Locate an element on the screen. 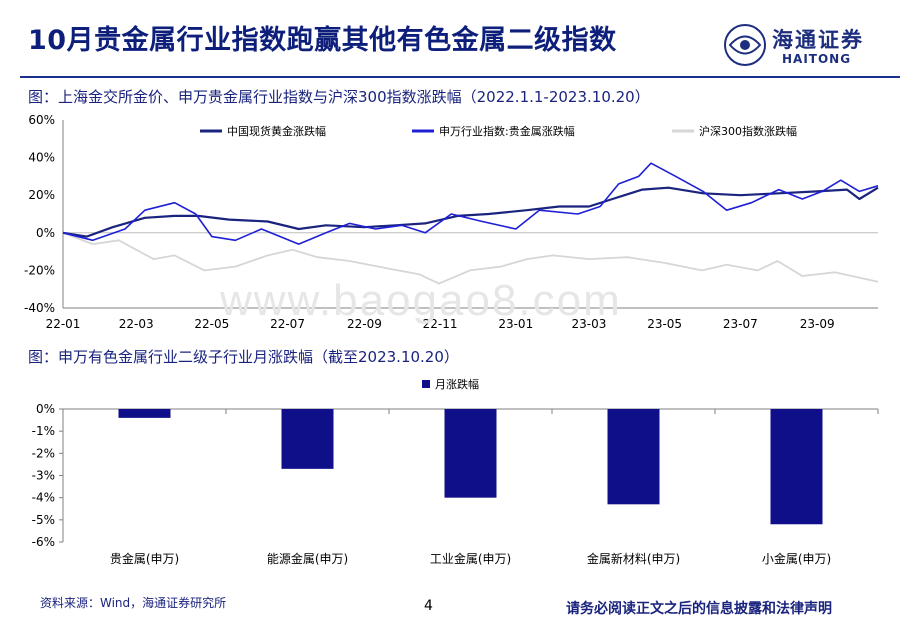 The image size is (920, 636). y-tick-label: 20% is located at coordinates (41, 195).